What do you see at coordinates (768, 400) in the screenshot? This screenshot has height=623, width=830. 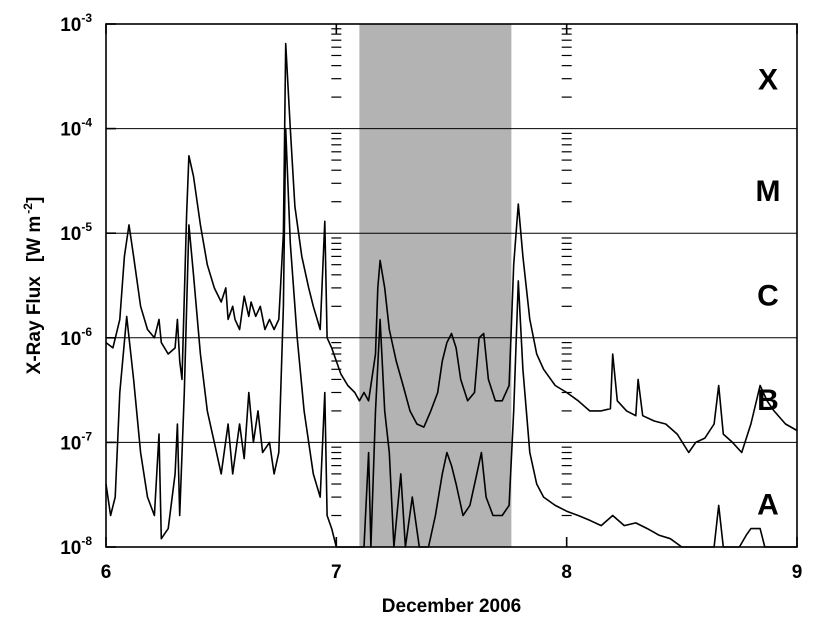 I see `flare-class-label: B` at bounding box center [768, 400].